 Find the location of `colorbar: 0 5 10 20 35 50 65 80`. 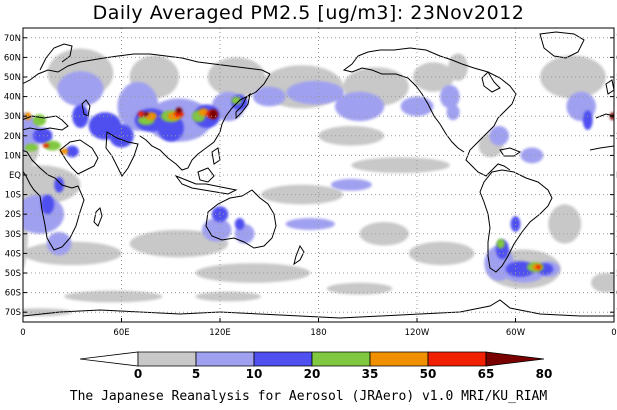

colorbar: 0 5 10 20 35 50 65 80 is located at coordinates (316, 366).